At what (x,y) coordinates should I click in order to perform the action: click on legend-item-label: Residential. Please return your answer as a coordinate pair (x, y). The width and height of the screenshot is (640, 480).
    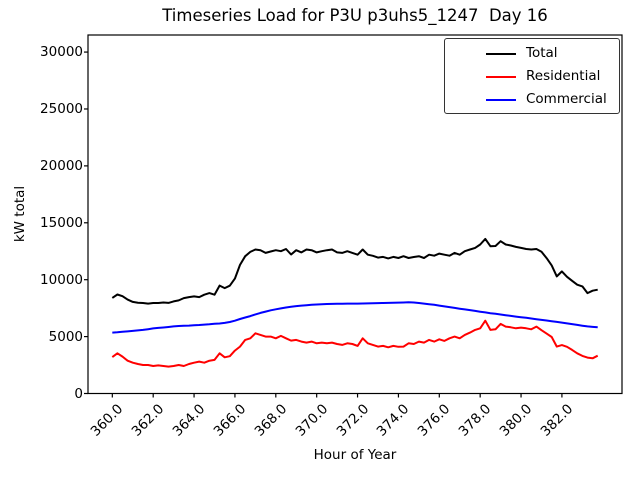
    Looking at the image, I should click on (563, 76).